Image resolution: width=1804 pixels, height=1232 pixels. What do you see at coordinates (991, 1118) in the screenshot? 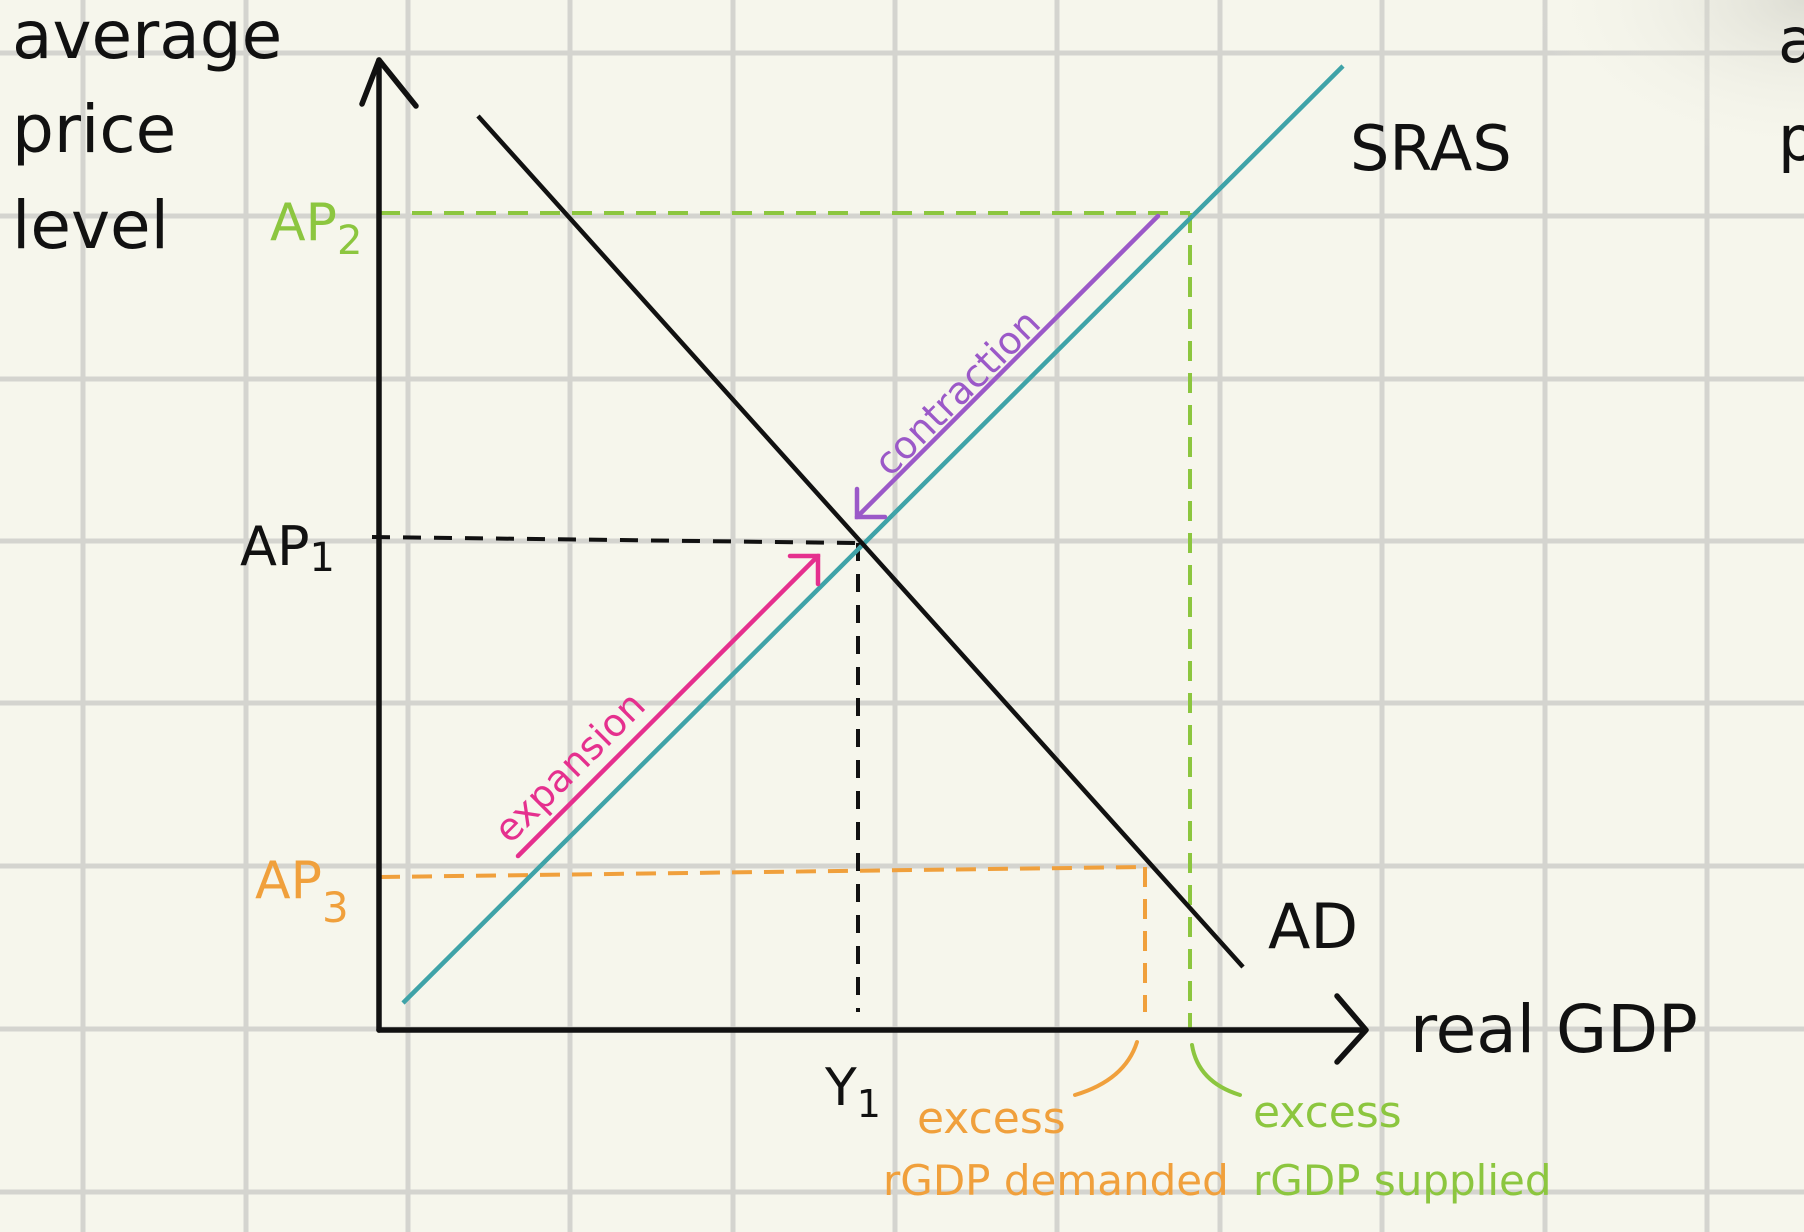
I see `excess-demanded-line1: excess` at bounding box center [991, 1118].